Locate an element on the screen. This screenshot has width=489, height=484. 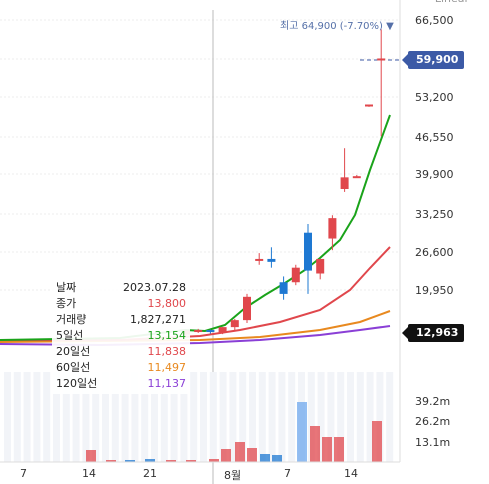
high-value: 64,900 (-7.70%) is located at coordinates (342, 26).